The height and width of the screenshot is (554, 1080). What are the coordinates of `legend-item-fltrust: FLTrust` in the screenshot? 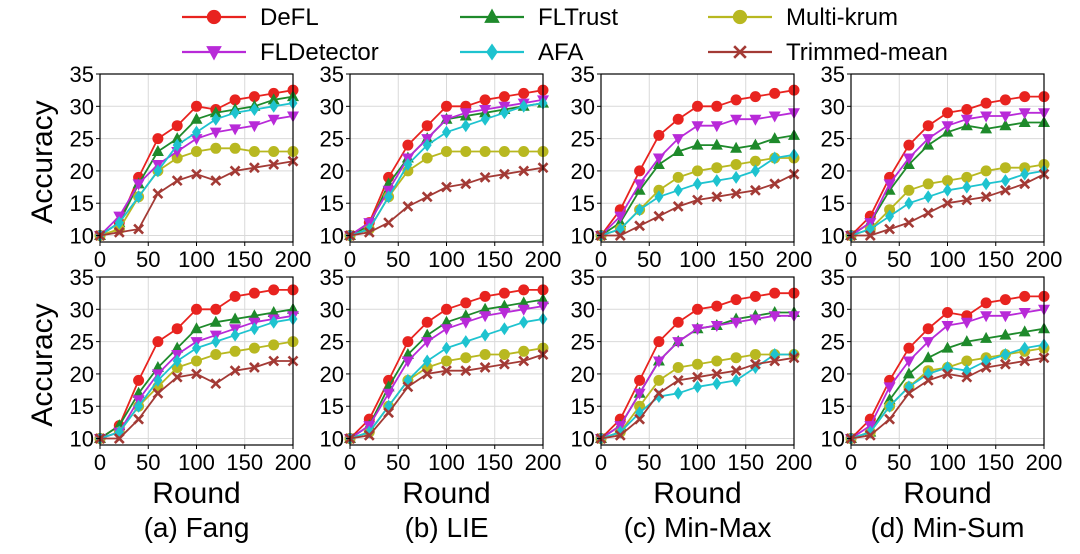 It's located at (539, 17).